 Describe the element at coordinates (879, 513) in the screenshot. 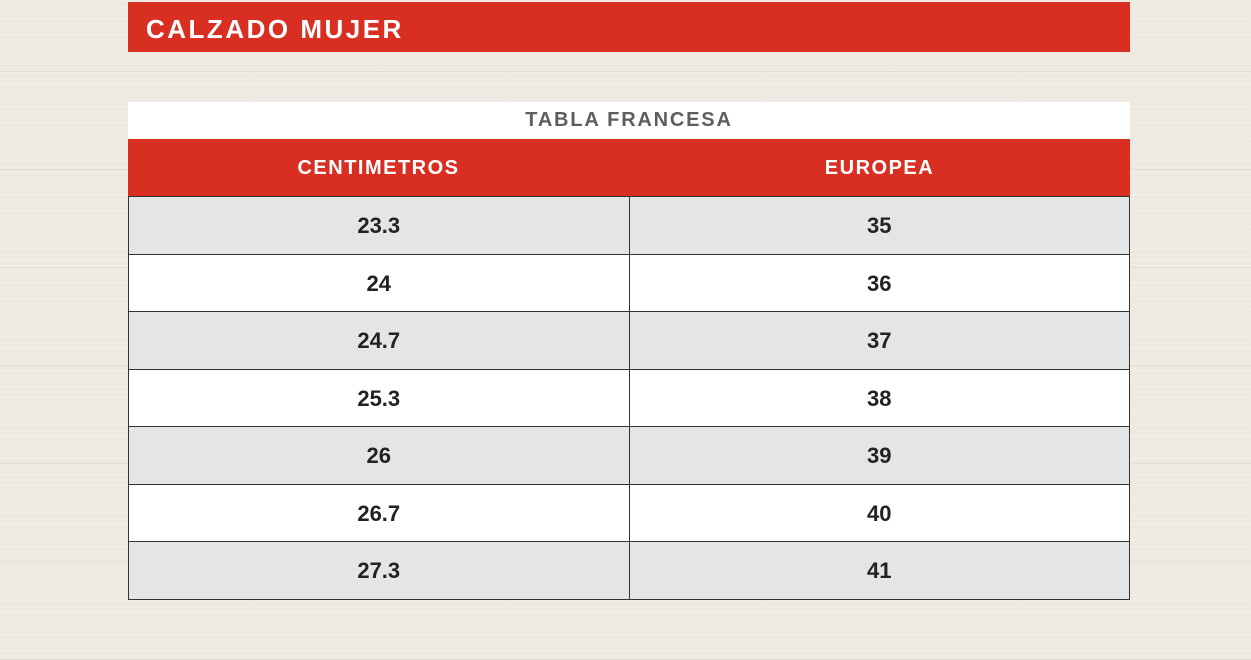

I see `cell-europea: 40` at that location.